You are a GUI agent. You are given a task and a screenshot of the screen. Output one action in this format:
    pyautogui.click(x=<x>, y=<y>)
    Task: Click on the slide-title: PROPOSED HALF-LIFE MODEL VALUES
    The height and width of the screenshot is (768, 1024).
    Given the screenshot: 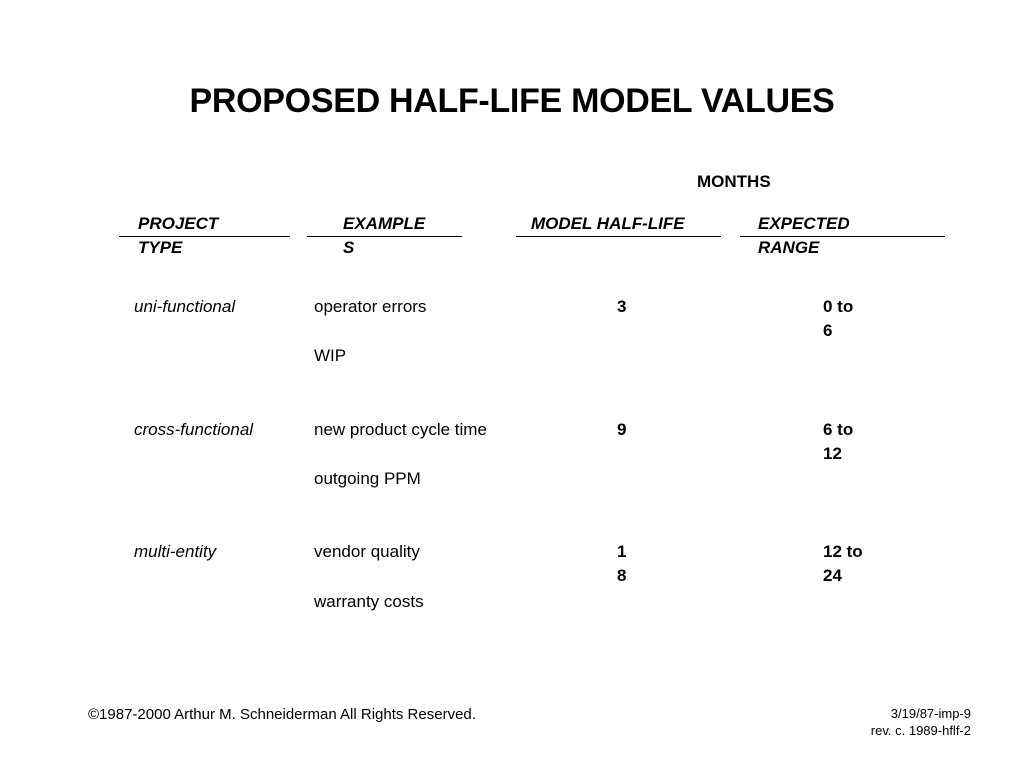 What is the action you would take?
    pyautogui.click(x=512, y=101)
    